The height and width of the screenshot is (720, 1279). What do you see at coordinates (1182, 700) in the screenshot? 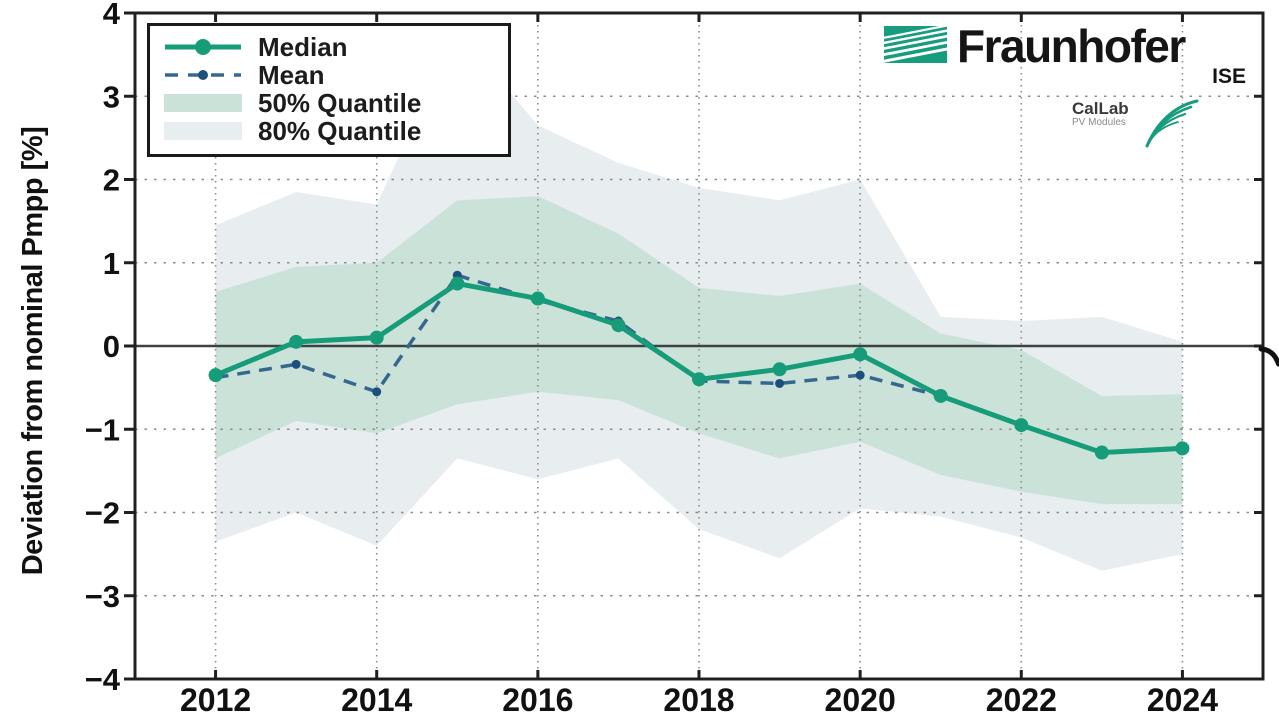
I see `x-tick-label: 2024` at bounding box center [1182, 700].